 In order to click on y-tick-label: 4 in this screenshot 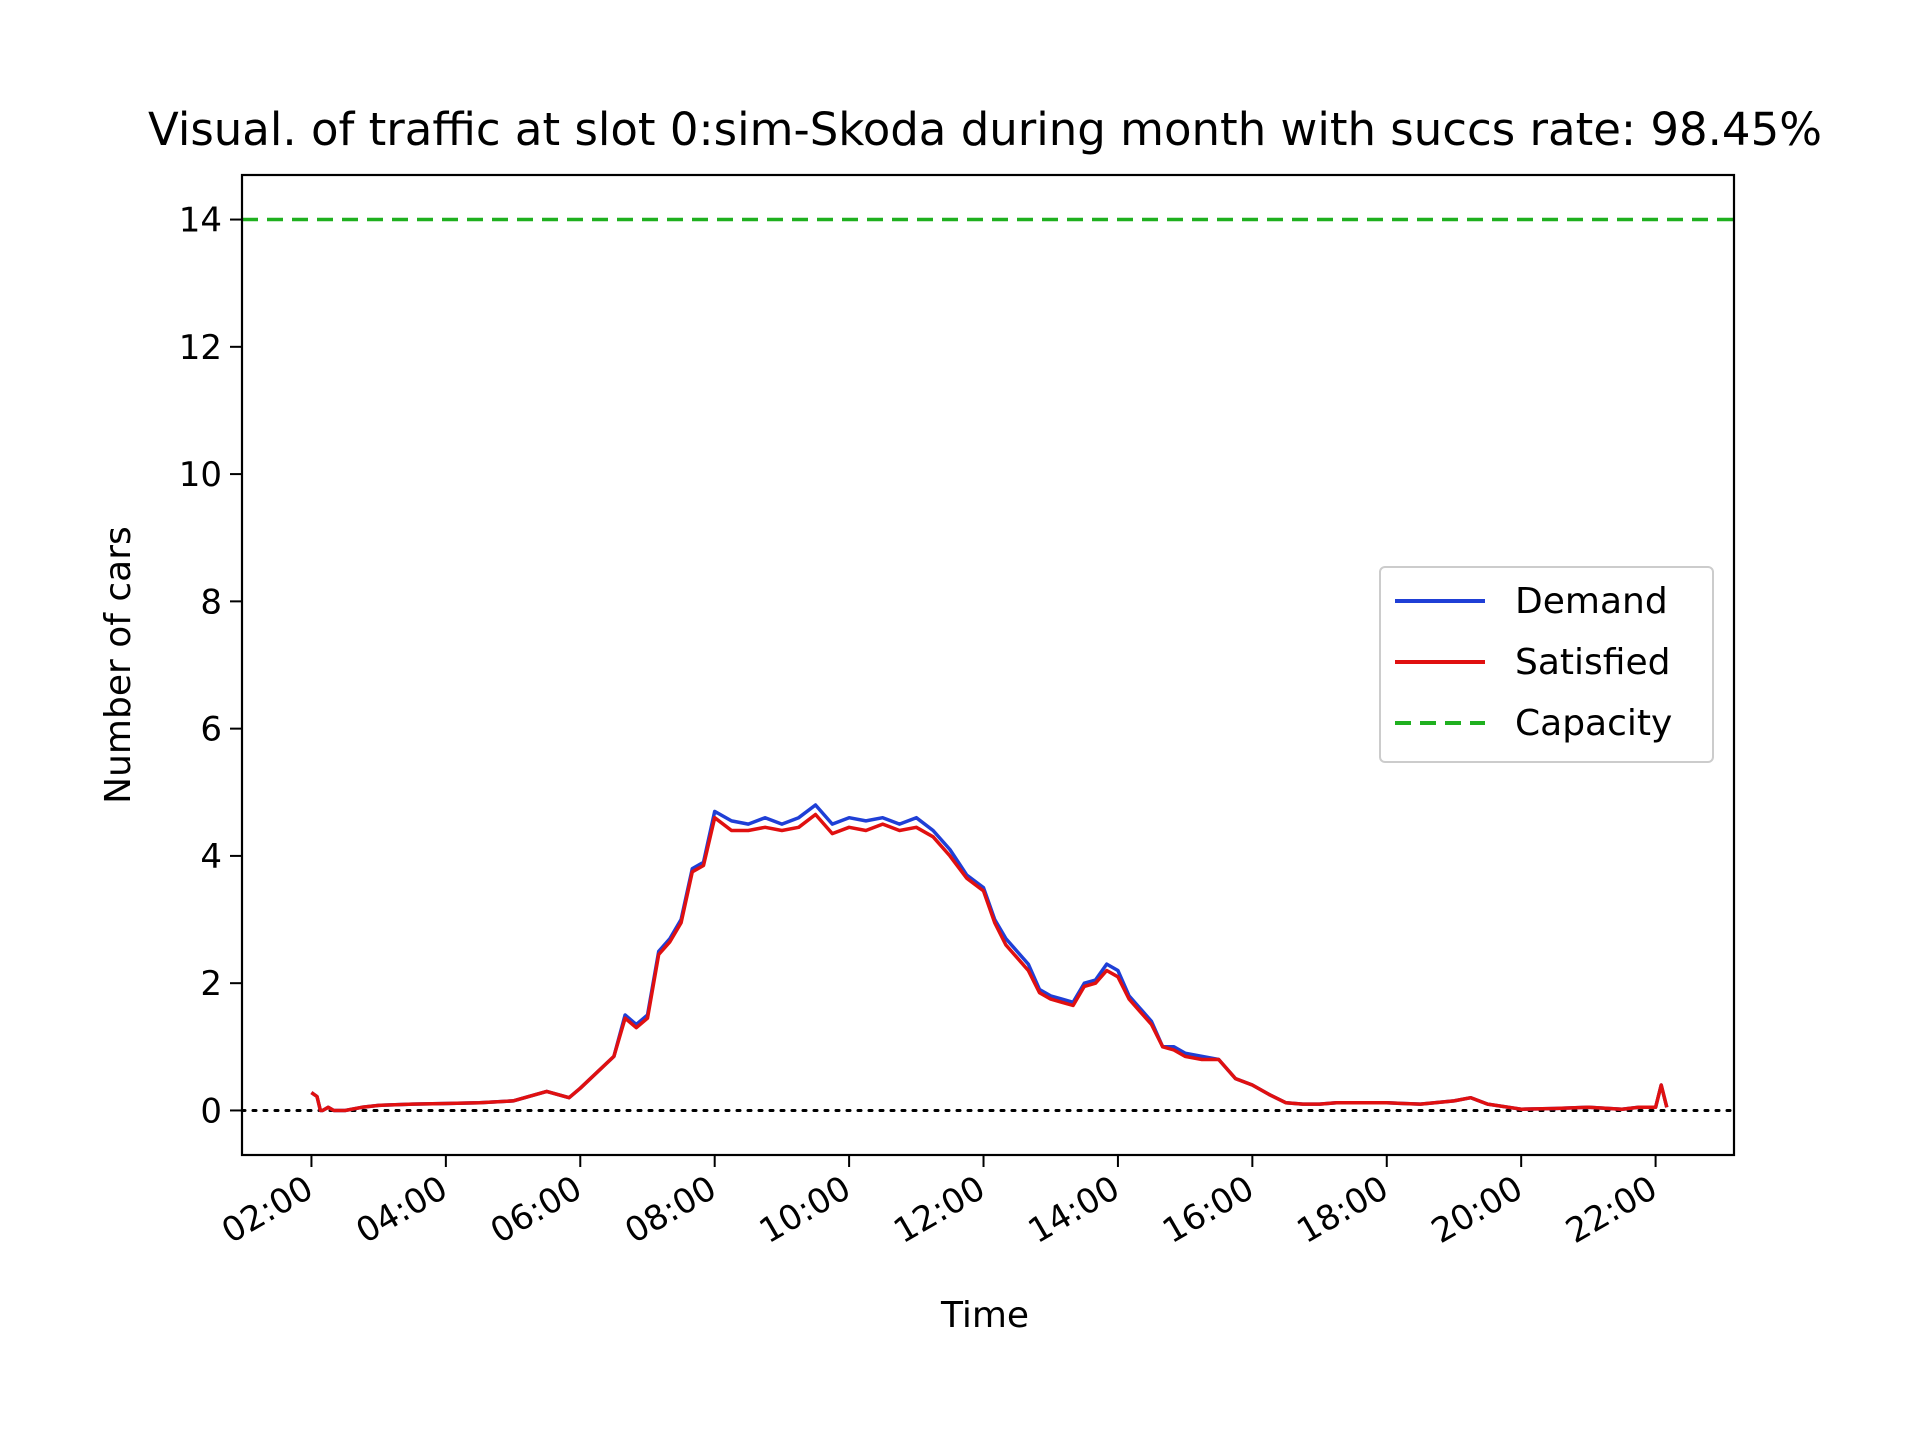, I will do `click(211, 857)`.